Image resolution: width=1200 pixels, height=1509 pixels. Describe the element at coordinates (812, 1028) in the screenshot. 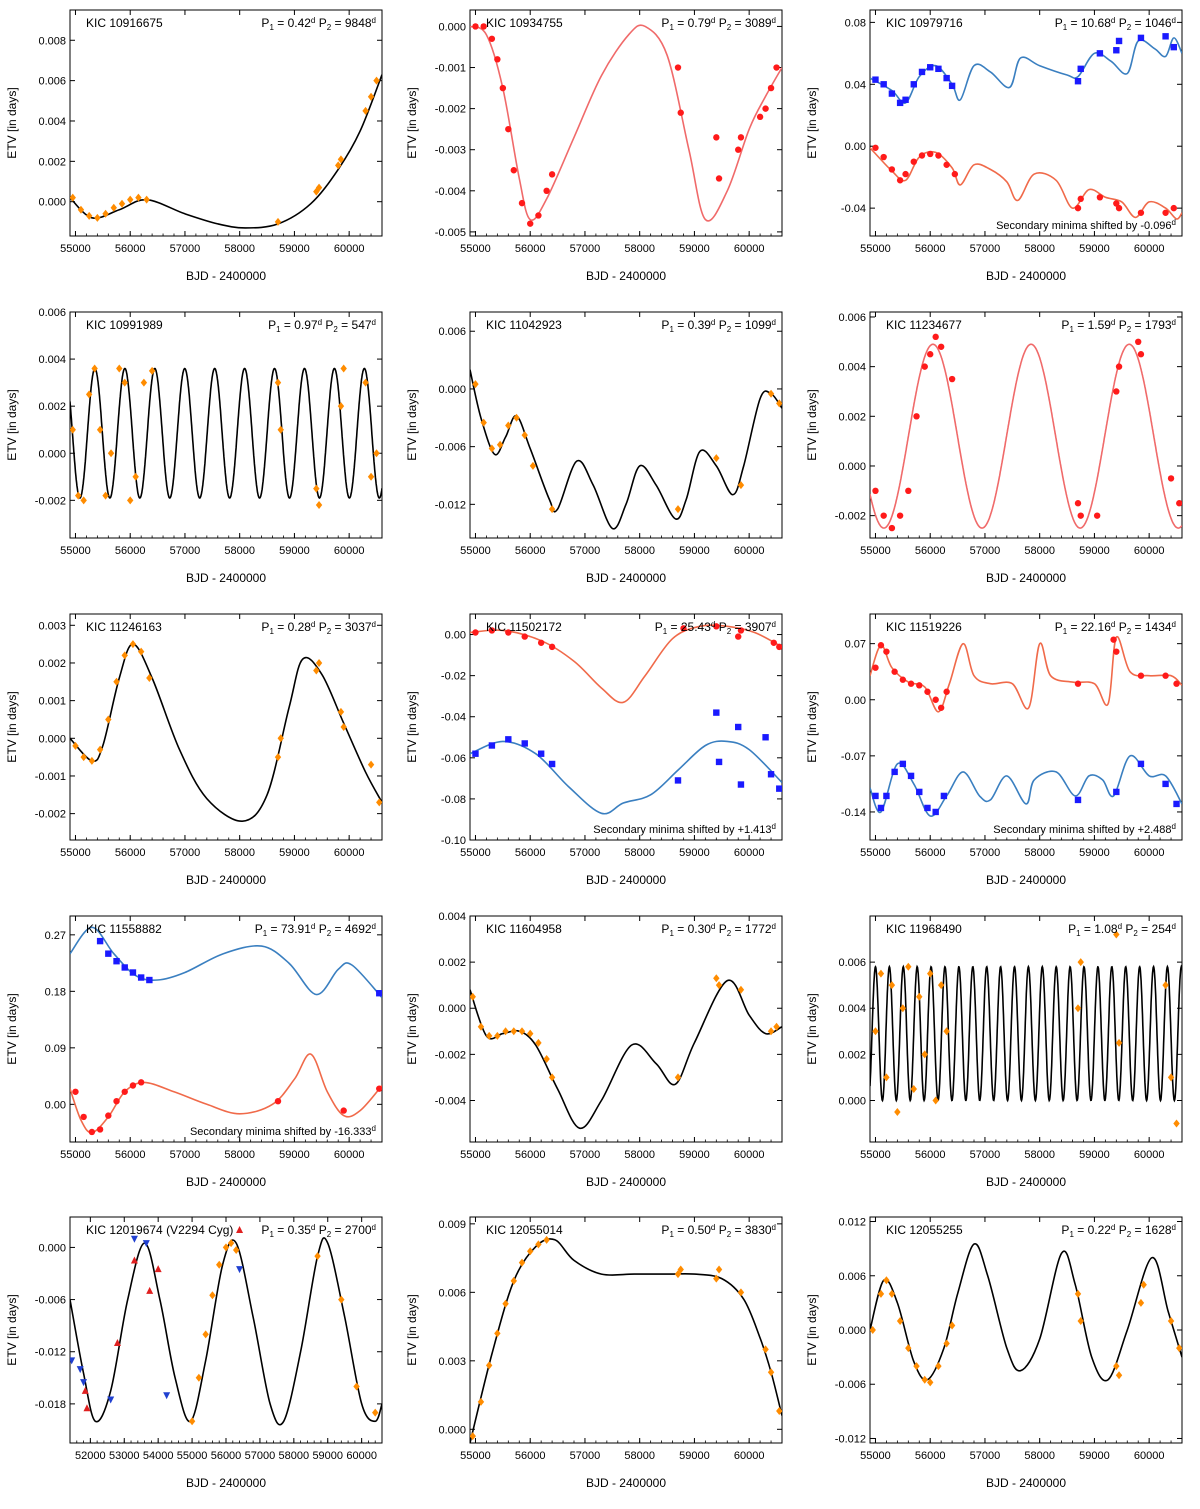

I see `y-axis-title: ETV [in days]` at that location.